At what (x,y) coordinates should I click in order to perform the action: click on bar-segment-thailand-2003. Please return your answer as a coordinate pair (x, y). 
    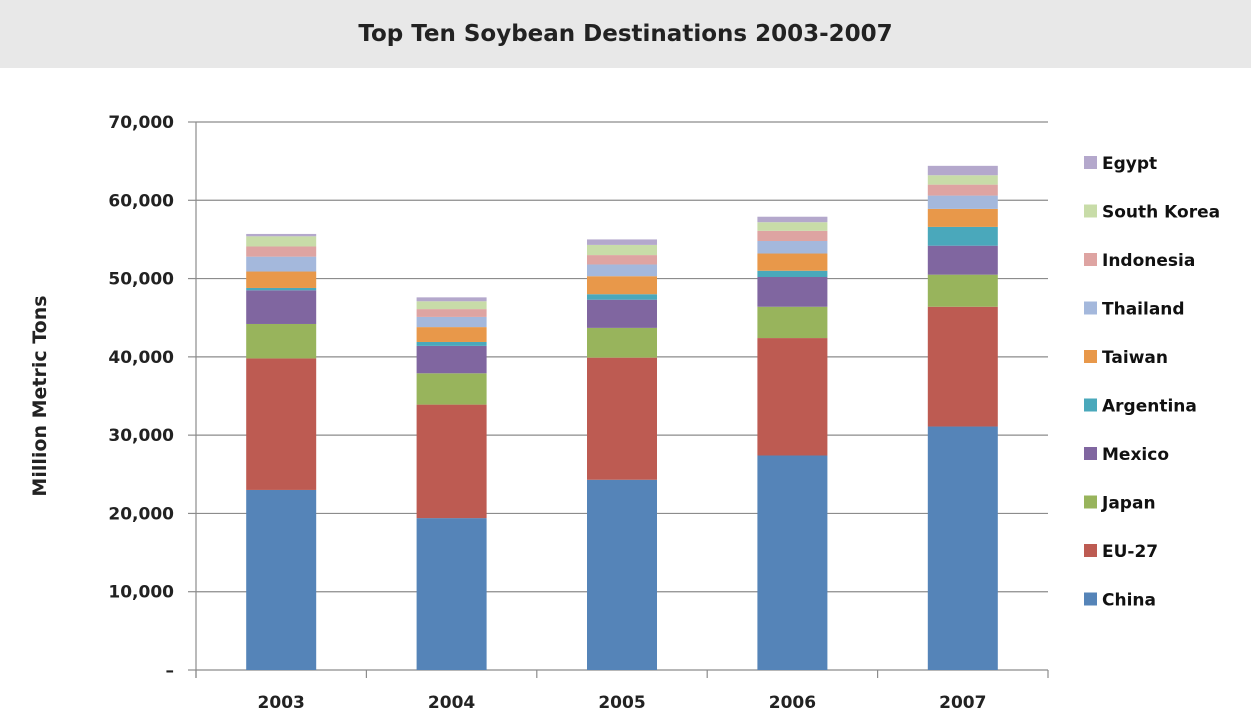
    Looking at the image, I should click on (281, 264).